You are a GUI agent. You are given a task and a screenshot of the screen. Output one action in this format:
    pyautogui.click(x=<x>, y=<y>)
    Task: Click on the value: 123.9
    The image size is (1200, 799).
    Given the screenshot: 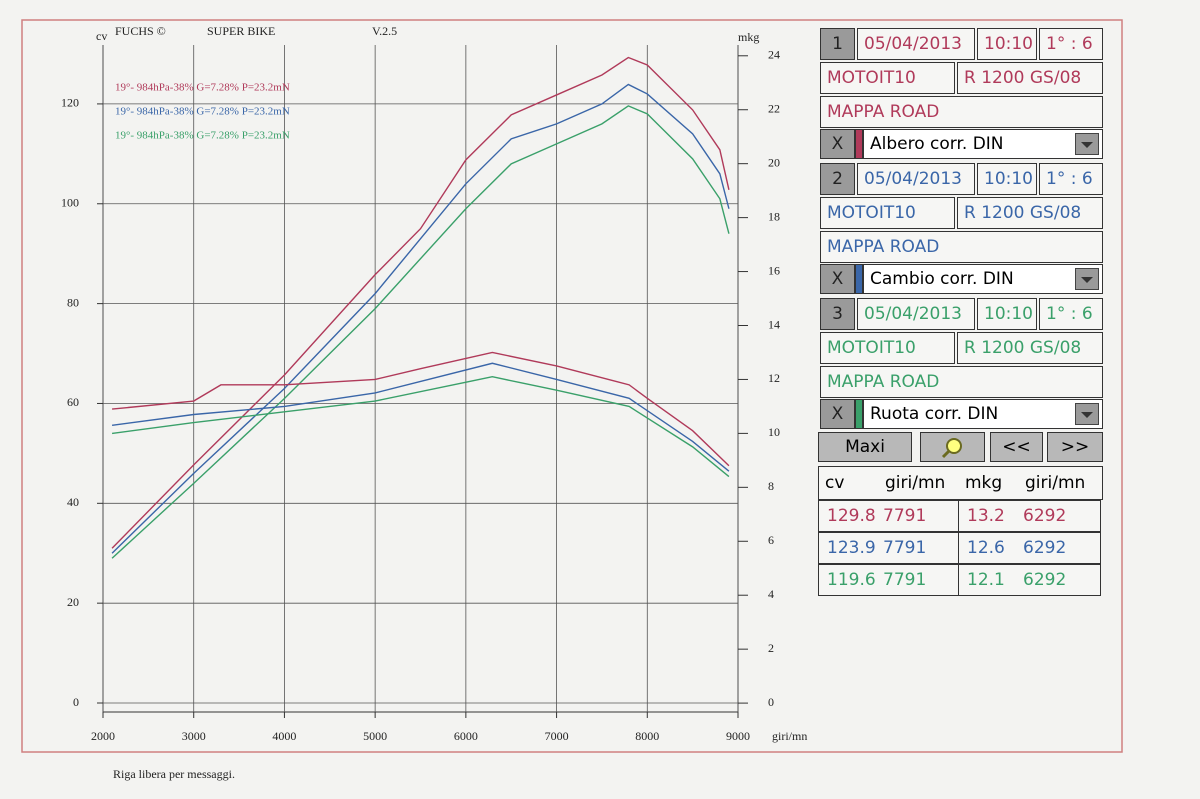 What is the action you would take?
    pyautogui.click(x=851, y=548)
    